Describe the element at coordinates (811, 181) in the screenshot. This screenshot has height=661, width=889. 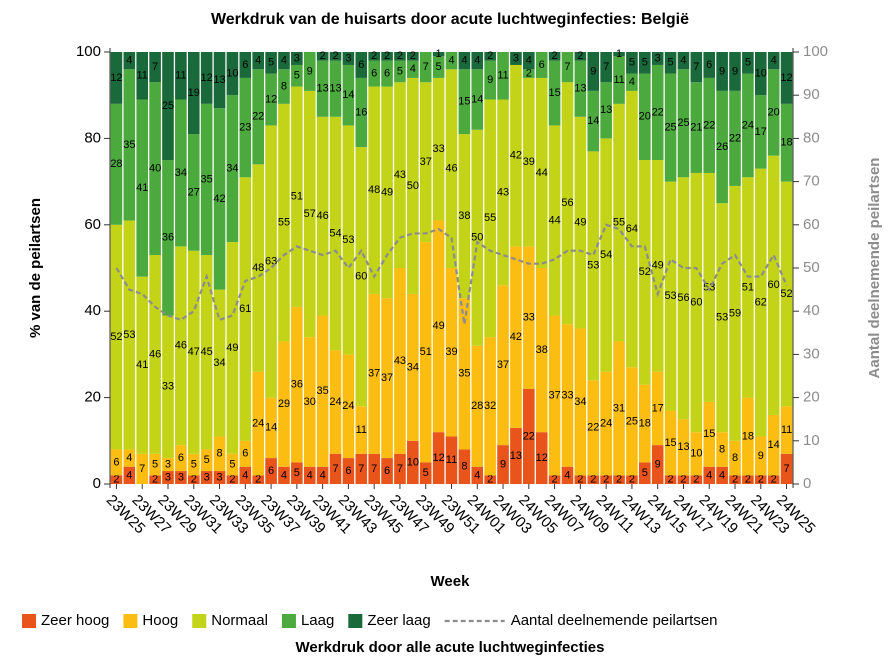
I see `y2-tick-label: 70` at that location.